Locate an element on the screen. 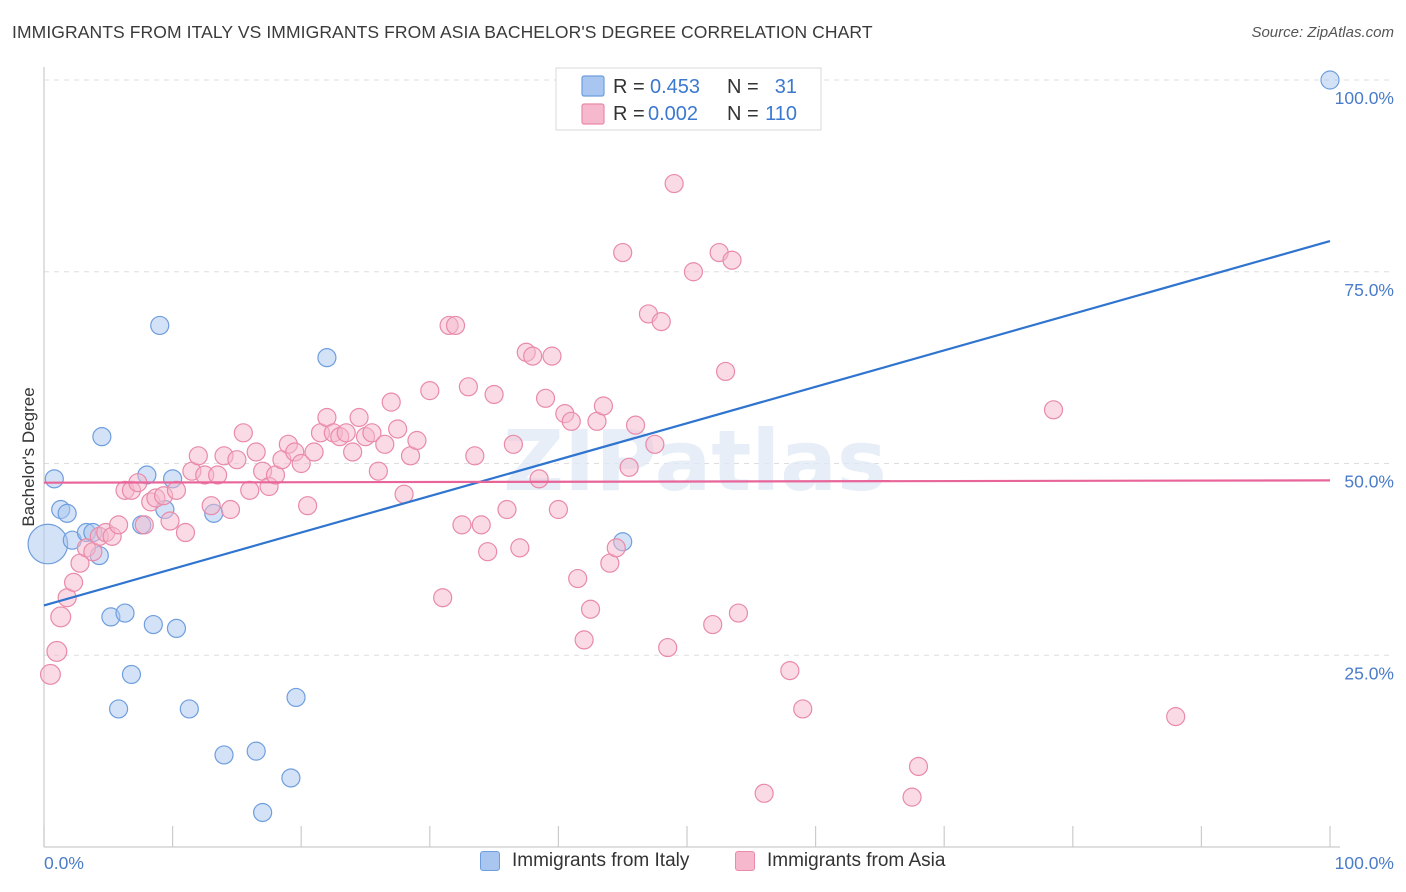 The height and width of the screenshot is (892, 1406). stats-r-label-italy: R = is located at coordinates (629, 87).